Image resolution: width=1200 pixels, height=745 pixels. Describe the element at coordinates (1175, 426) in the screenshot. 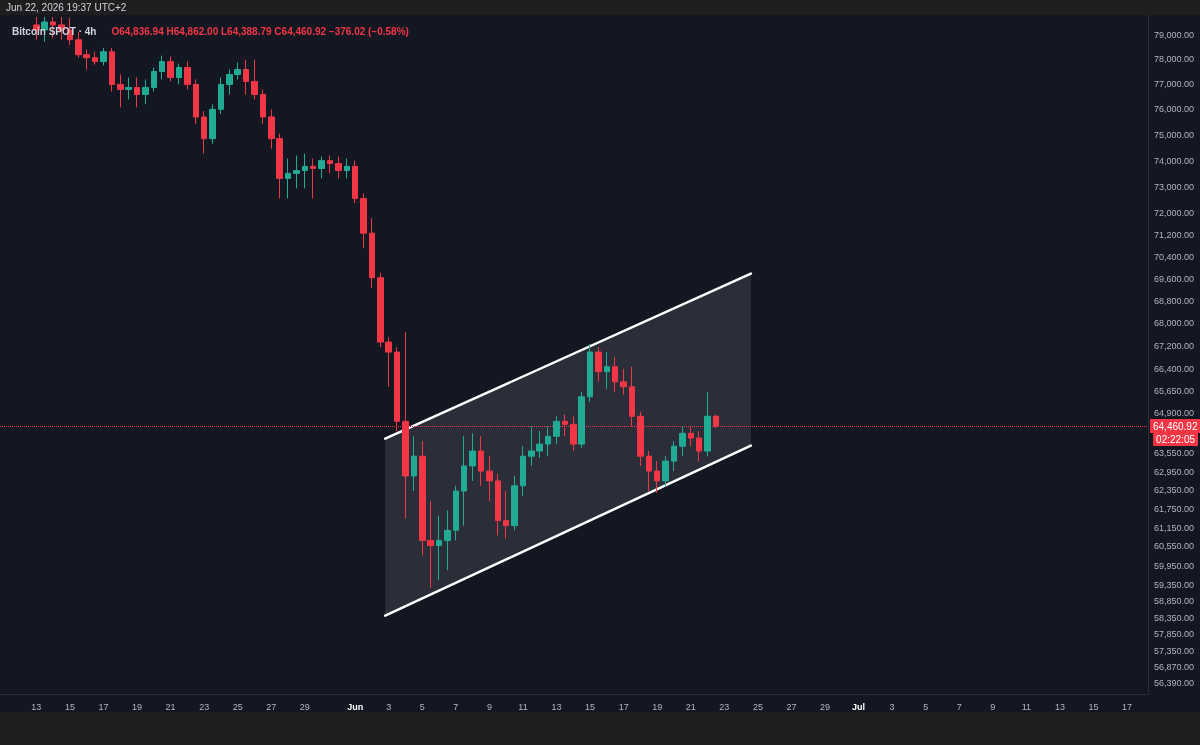

I see `ref-line-label: 64,460.92` at that location.